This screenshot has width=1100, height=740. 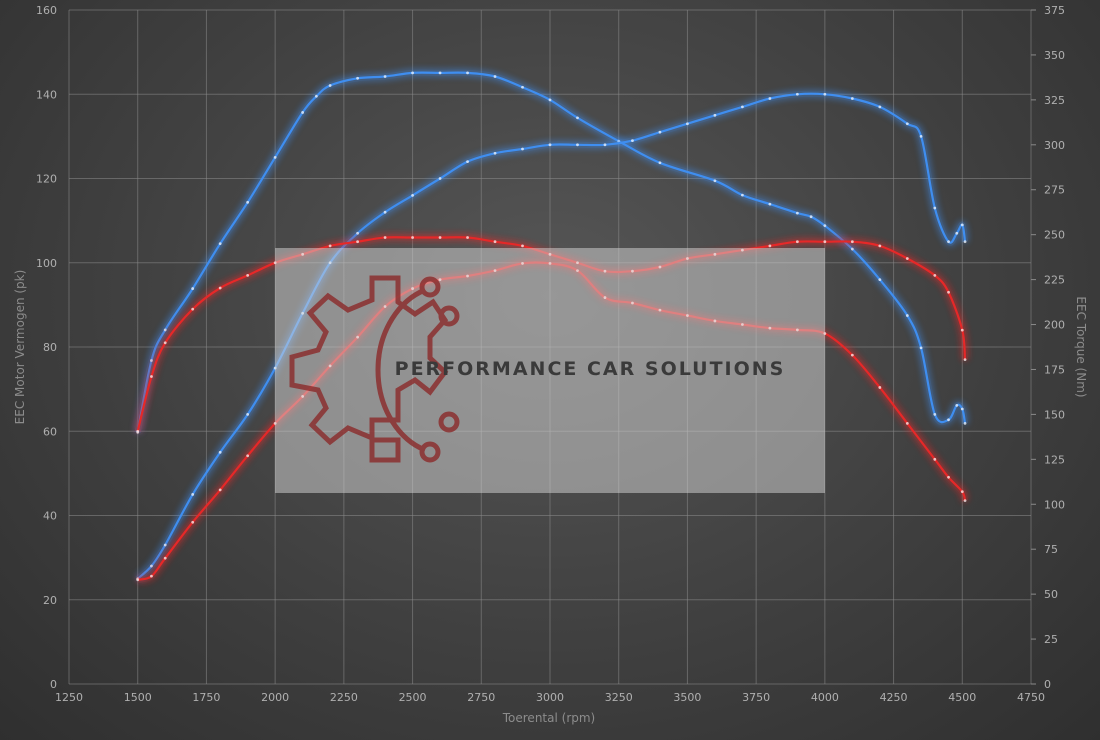 What do you see at coordinates (46, 179) in the screenshot?
I see `y-left-tick-label: 120` at bounding box center [46, 179].